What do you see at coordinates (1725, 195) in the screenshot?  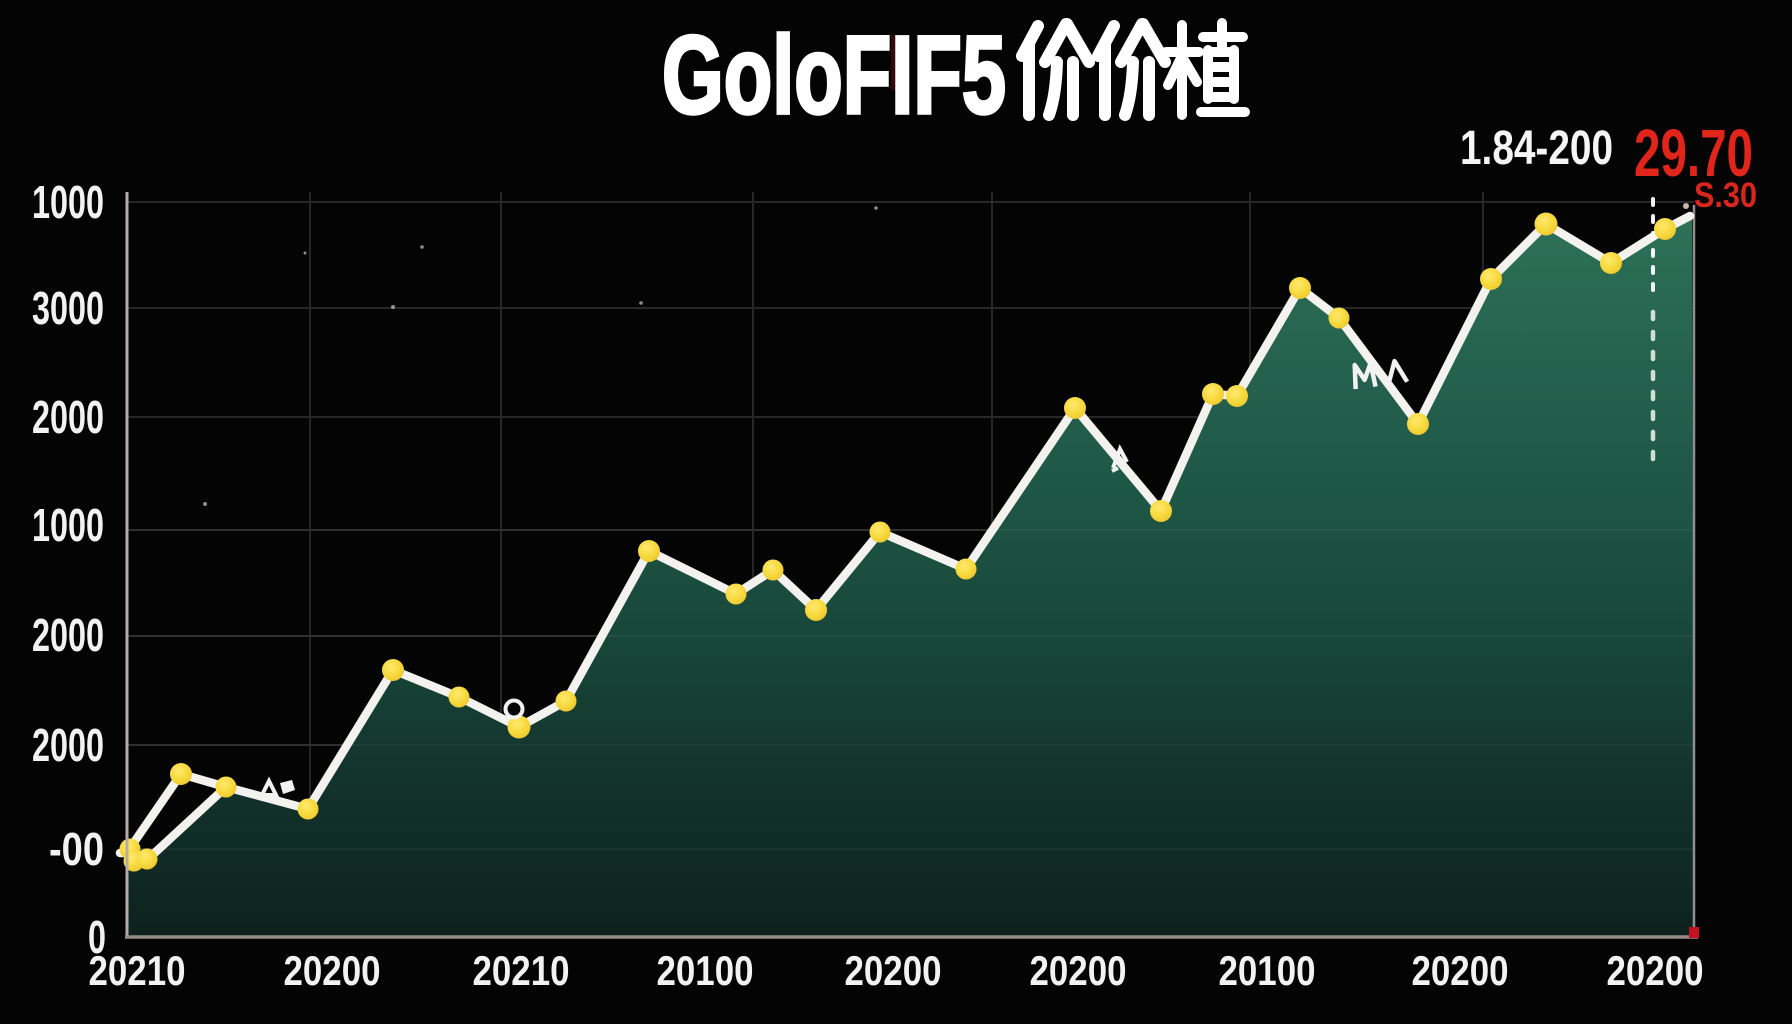 I see `svg-text: S.30` at bounding box center [1725, 195].